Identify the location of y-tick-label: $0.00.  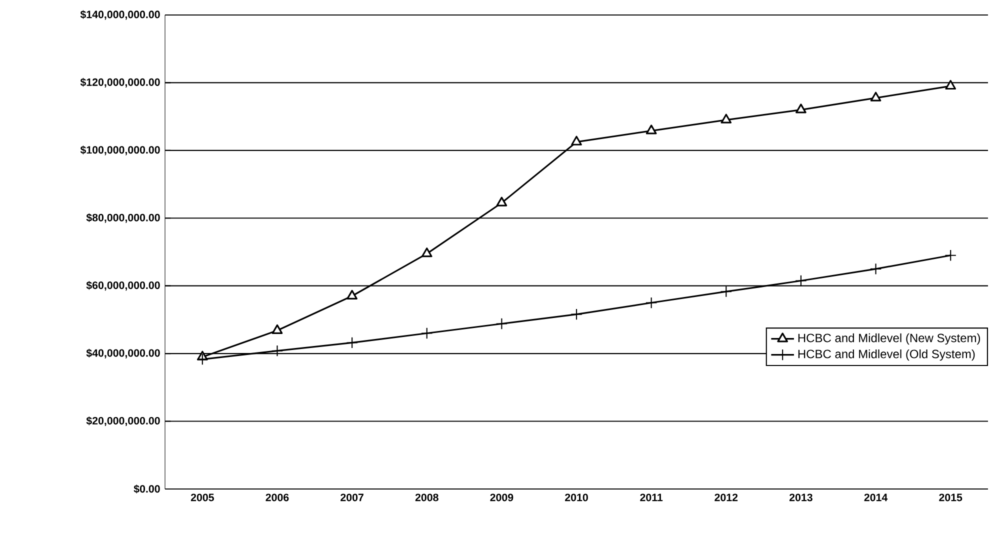
(147, 489).